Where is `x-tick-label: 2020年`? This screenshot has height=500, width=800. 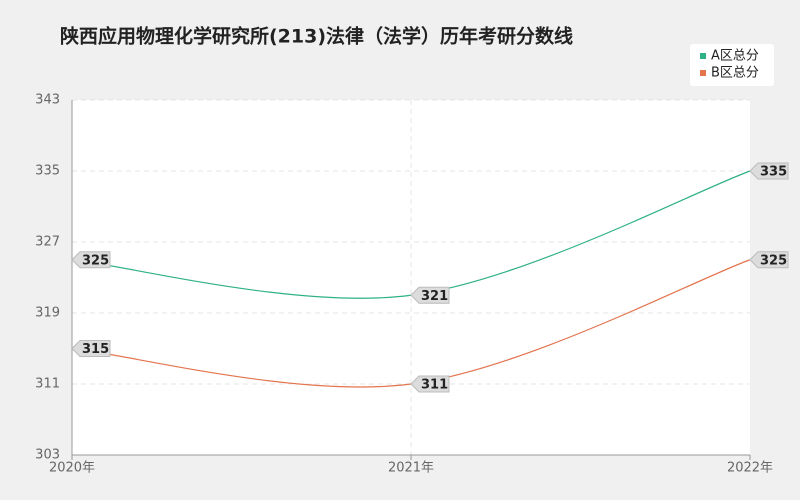 x-tick-label: 2020年 is located at coordinates (72, 468).